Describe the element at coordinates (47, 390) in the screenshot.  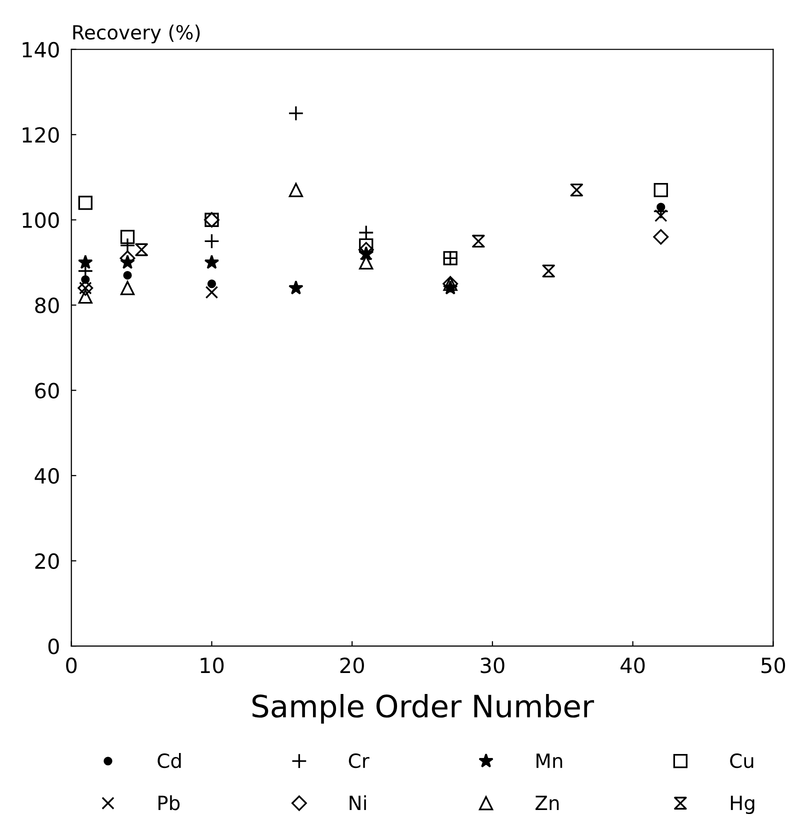
I see `y-tick-label: 60` at that location.